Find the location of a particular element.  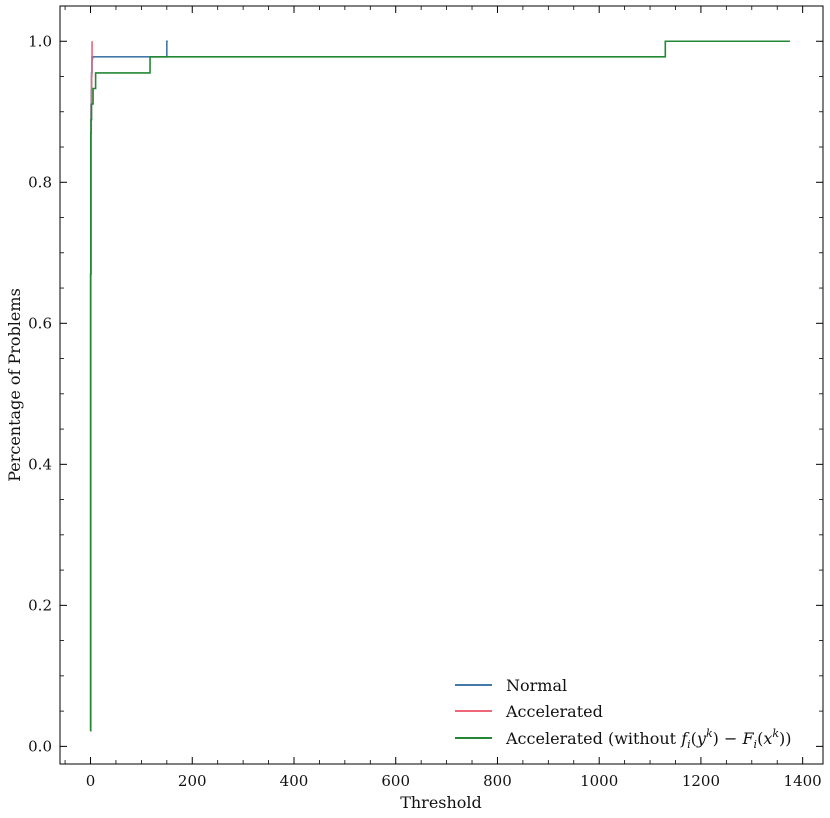

y-tick-label: 0.6 is located at coordinates (40, 323).